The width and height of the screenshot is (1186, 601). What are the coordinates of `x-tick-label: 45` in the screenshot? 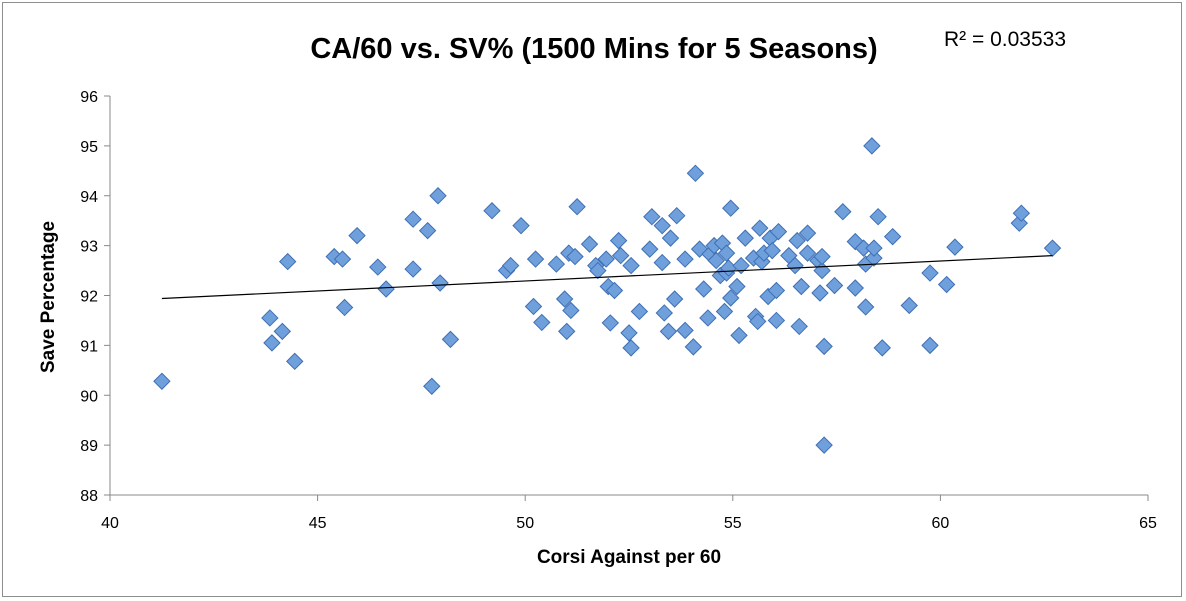 It's located at (318, 523).